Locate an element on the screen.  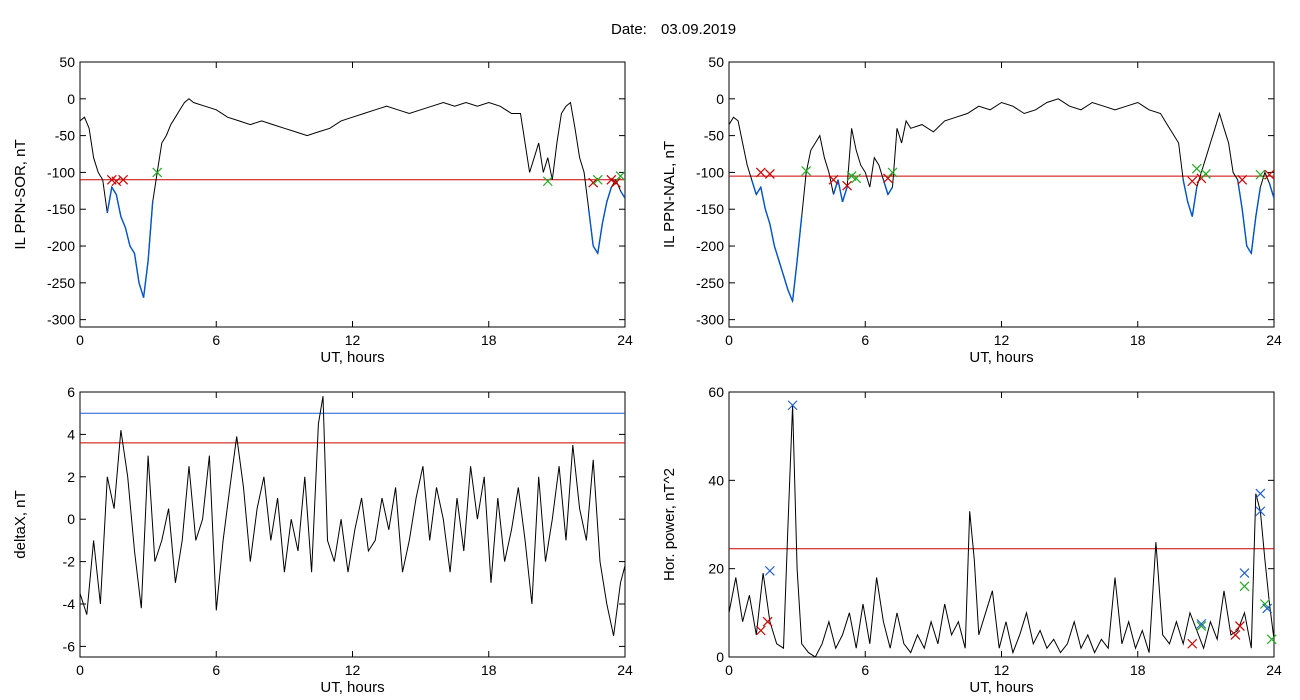
sor-ytick-label: -250 is located at coordinates (61, 283).